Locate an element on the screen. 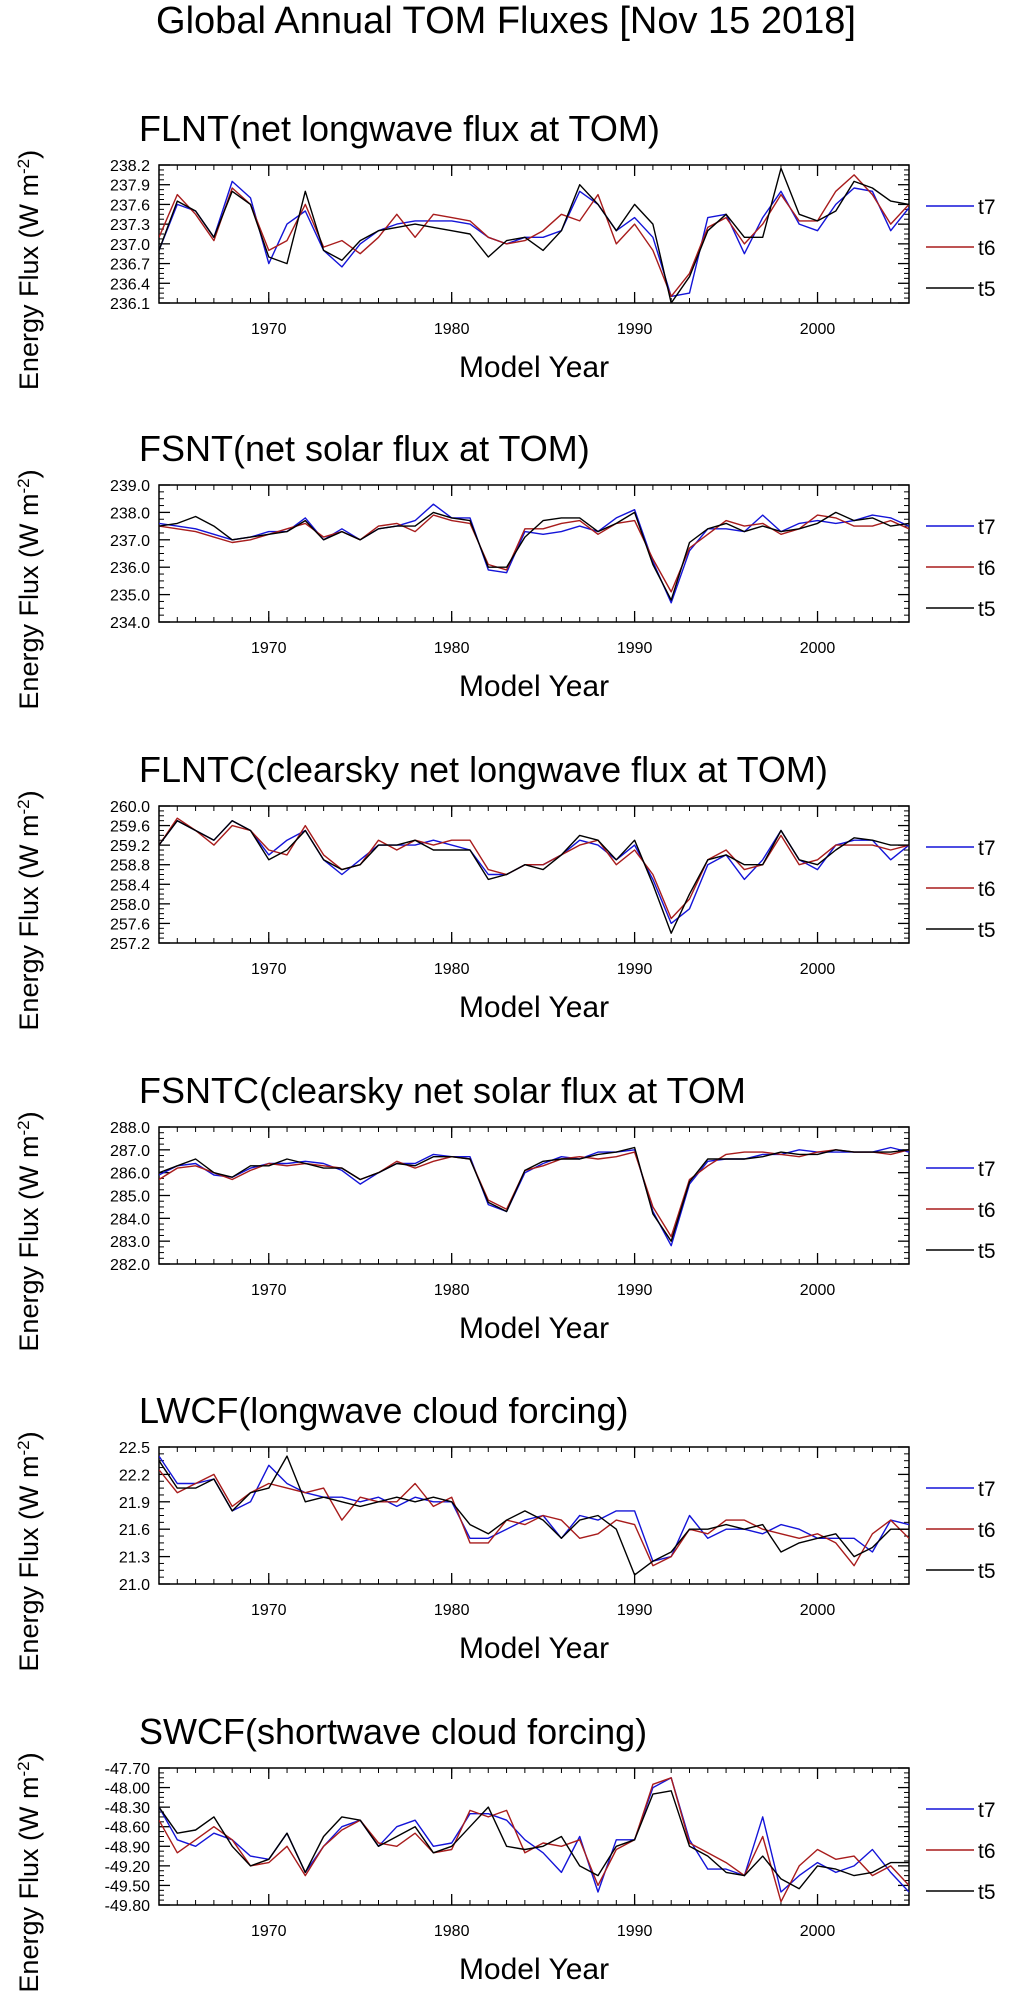 The width and height of the screenshot is (1012, 2000). y-tick-label: 258.8 is located at coordinates (130, 866).